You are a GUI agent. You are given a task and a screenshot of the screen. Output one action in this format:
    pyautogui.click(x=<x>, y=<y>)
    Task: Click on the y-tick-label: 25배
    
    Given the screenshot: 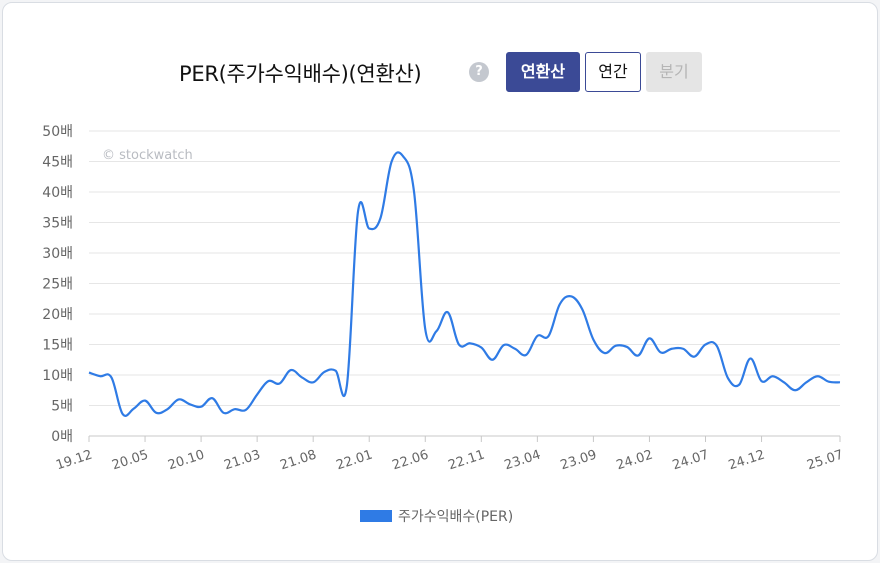 What is the action you would take?
    pyautogui.click(x=57, y=285)
    